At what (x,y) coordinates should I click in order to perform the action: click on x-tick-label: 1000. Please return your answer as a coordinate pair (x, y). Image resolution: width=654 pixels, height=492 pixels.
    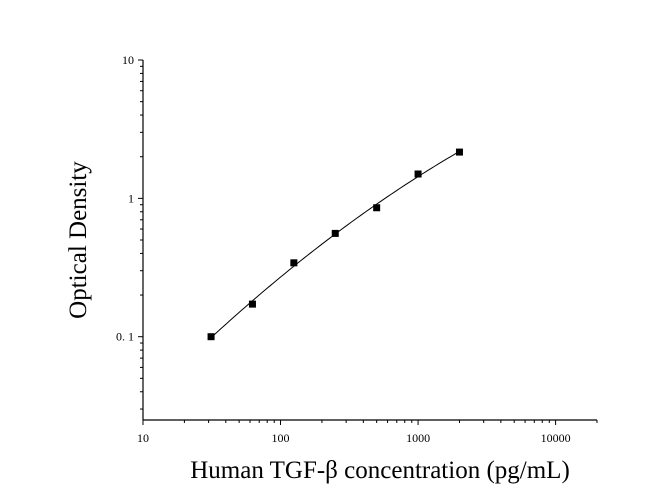
    Looking at the image, I should click on (418, 438).